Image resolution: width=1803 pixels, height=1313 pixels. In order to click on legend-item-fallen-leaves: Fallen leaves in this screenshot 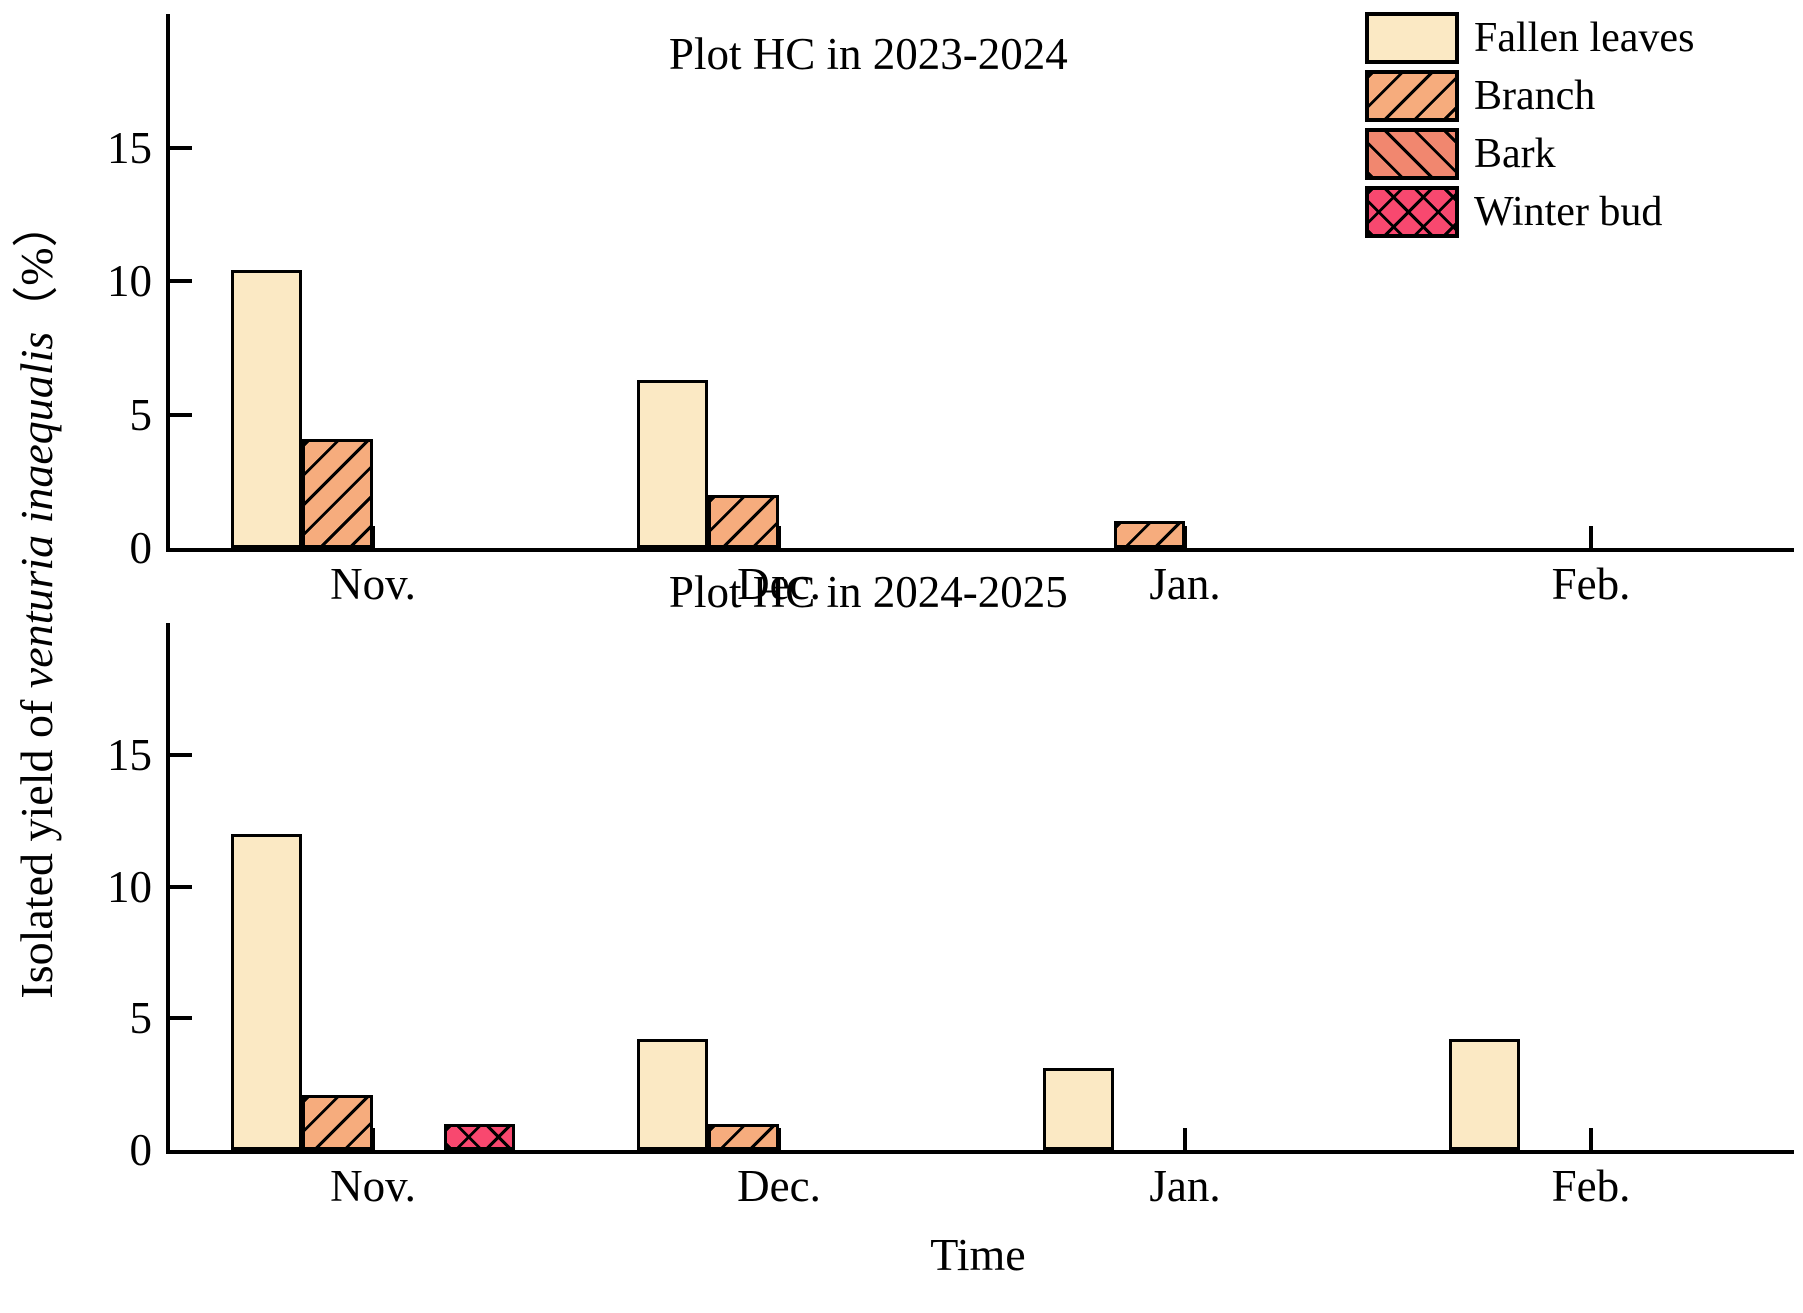, I will do `click(1529, 38)`.